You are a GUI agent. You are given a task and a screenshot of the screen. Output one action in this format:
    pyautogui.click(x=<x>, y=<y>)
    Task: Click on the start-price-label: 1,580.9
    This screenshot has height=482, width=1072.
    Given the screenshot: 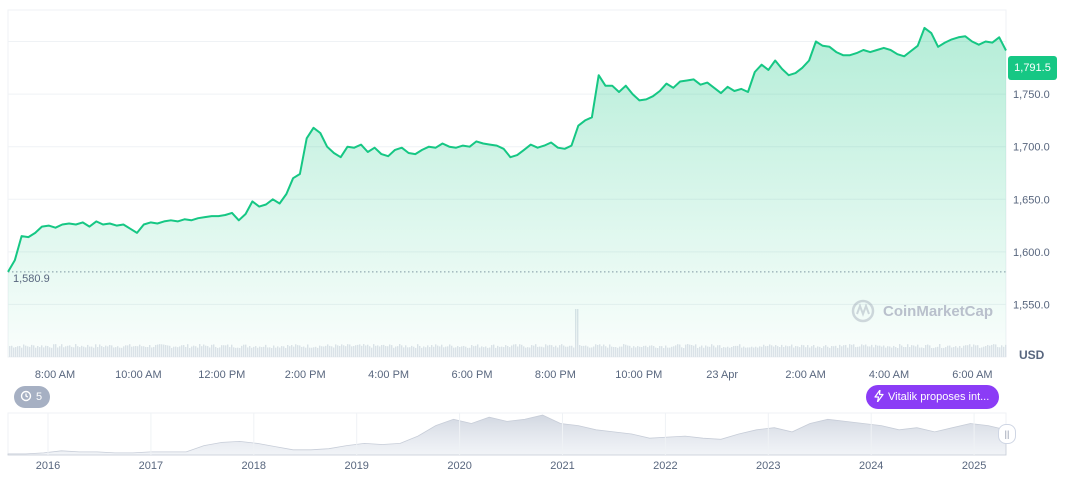 What is the action you would take?
    pyautogui.click(x=31, y=279)
    